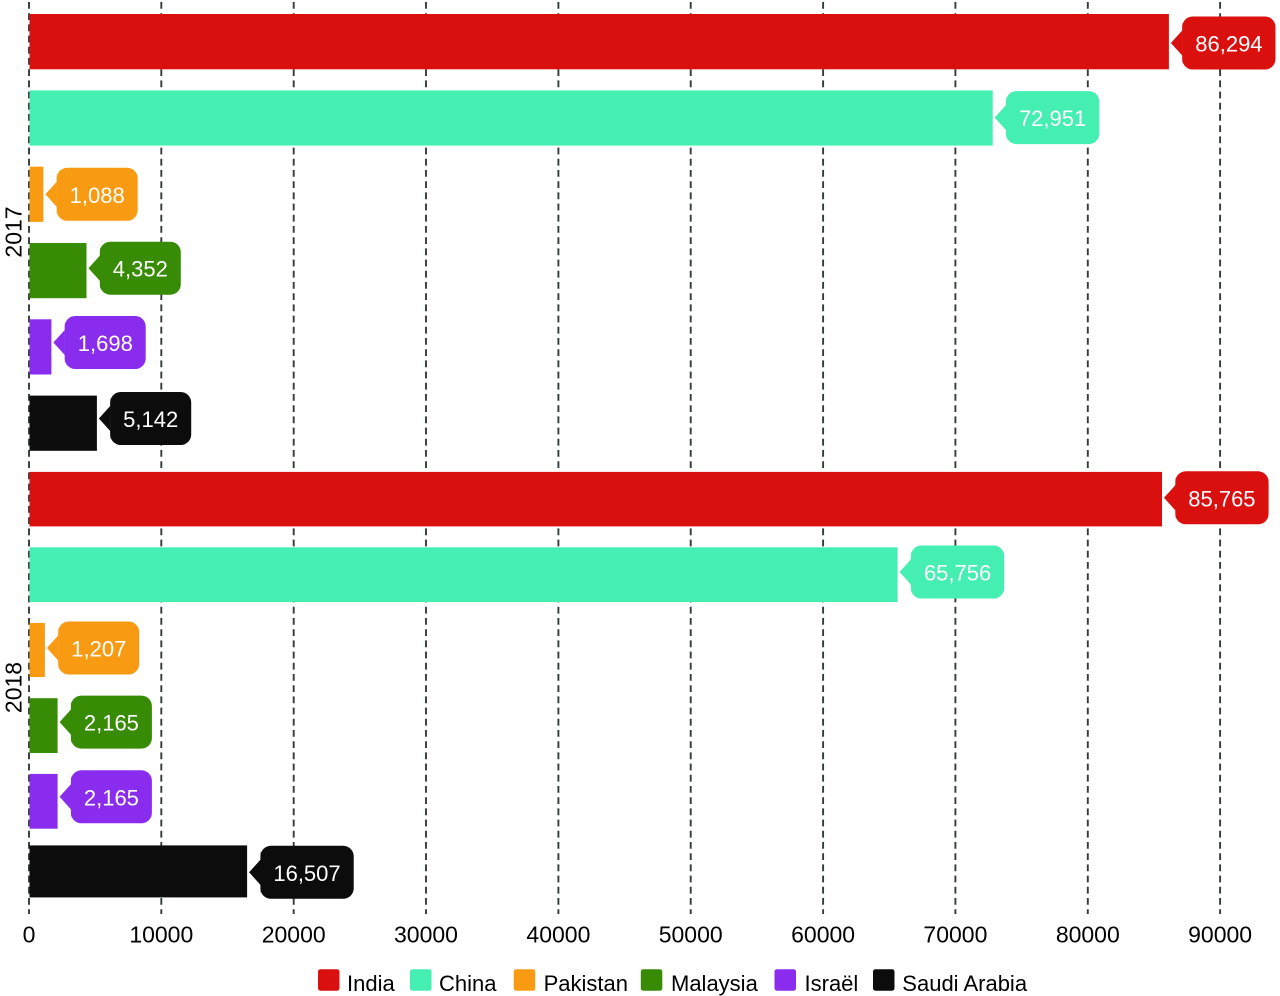  Describe the element at coordinates (1052, 118) in the screenshot. I see `svg-text: 72,951` at that location.